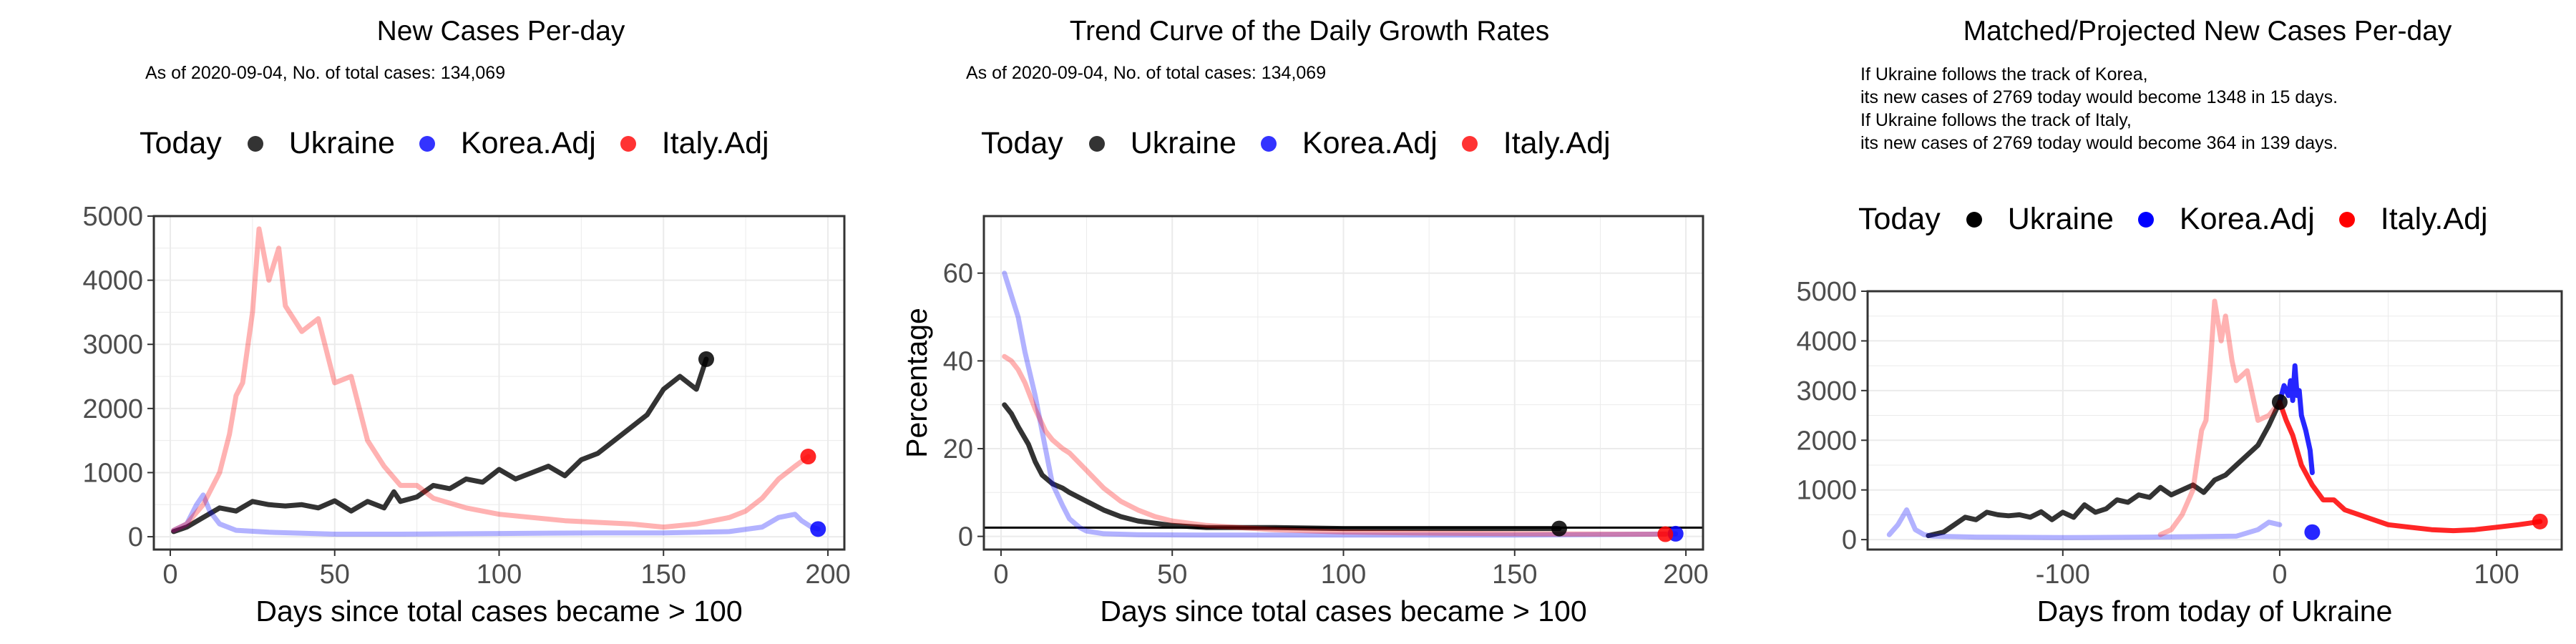 This screenshot has height=644, width=2576. What do you see at coordinates (2410, 466) in the screenshot?
I see `series-line-italy-adj-projected` at bounding box center [2410, 466].